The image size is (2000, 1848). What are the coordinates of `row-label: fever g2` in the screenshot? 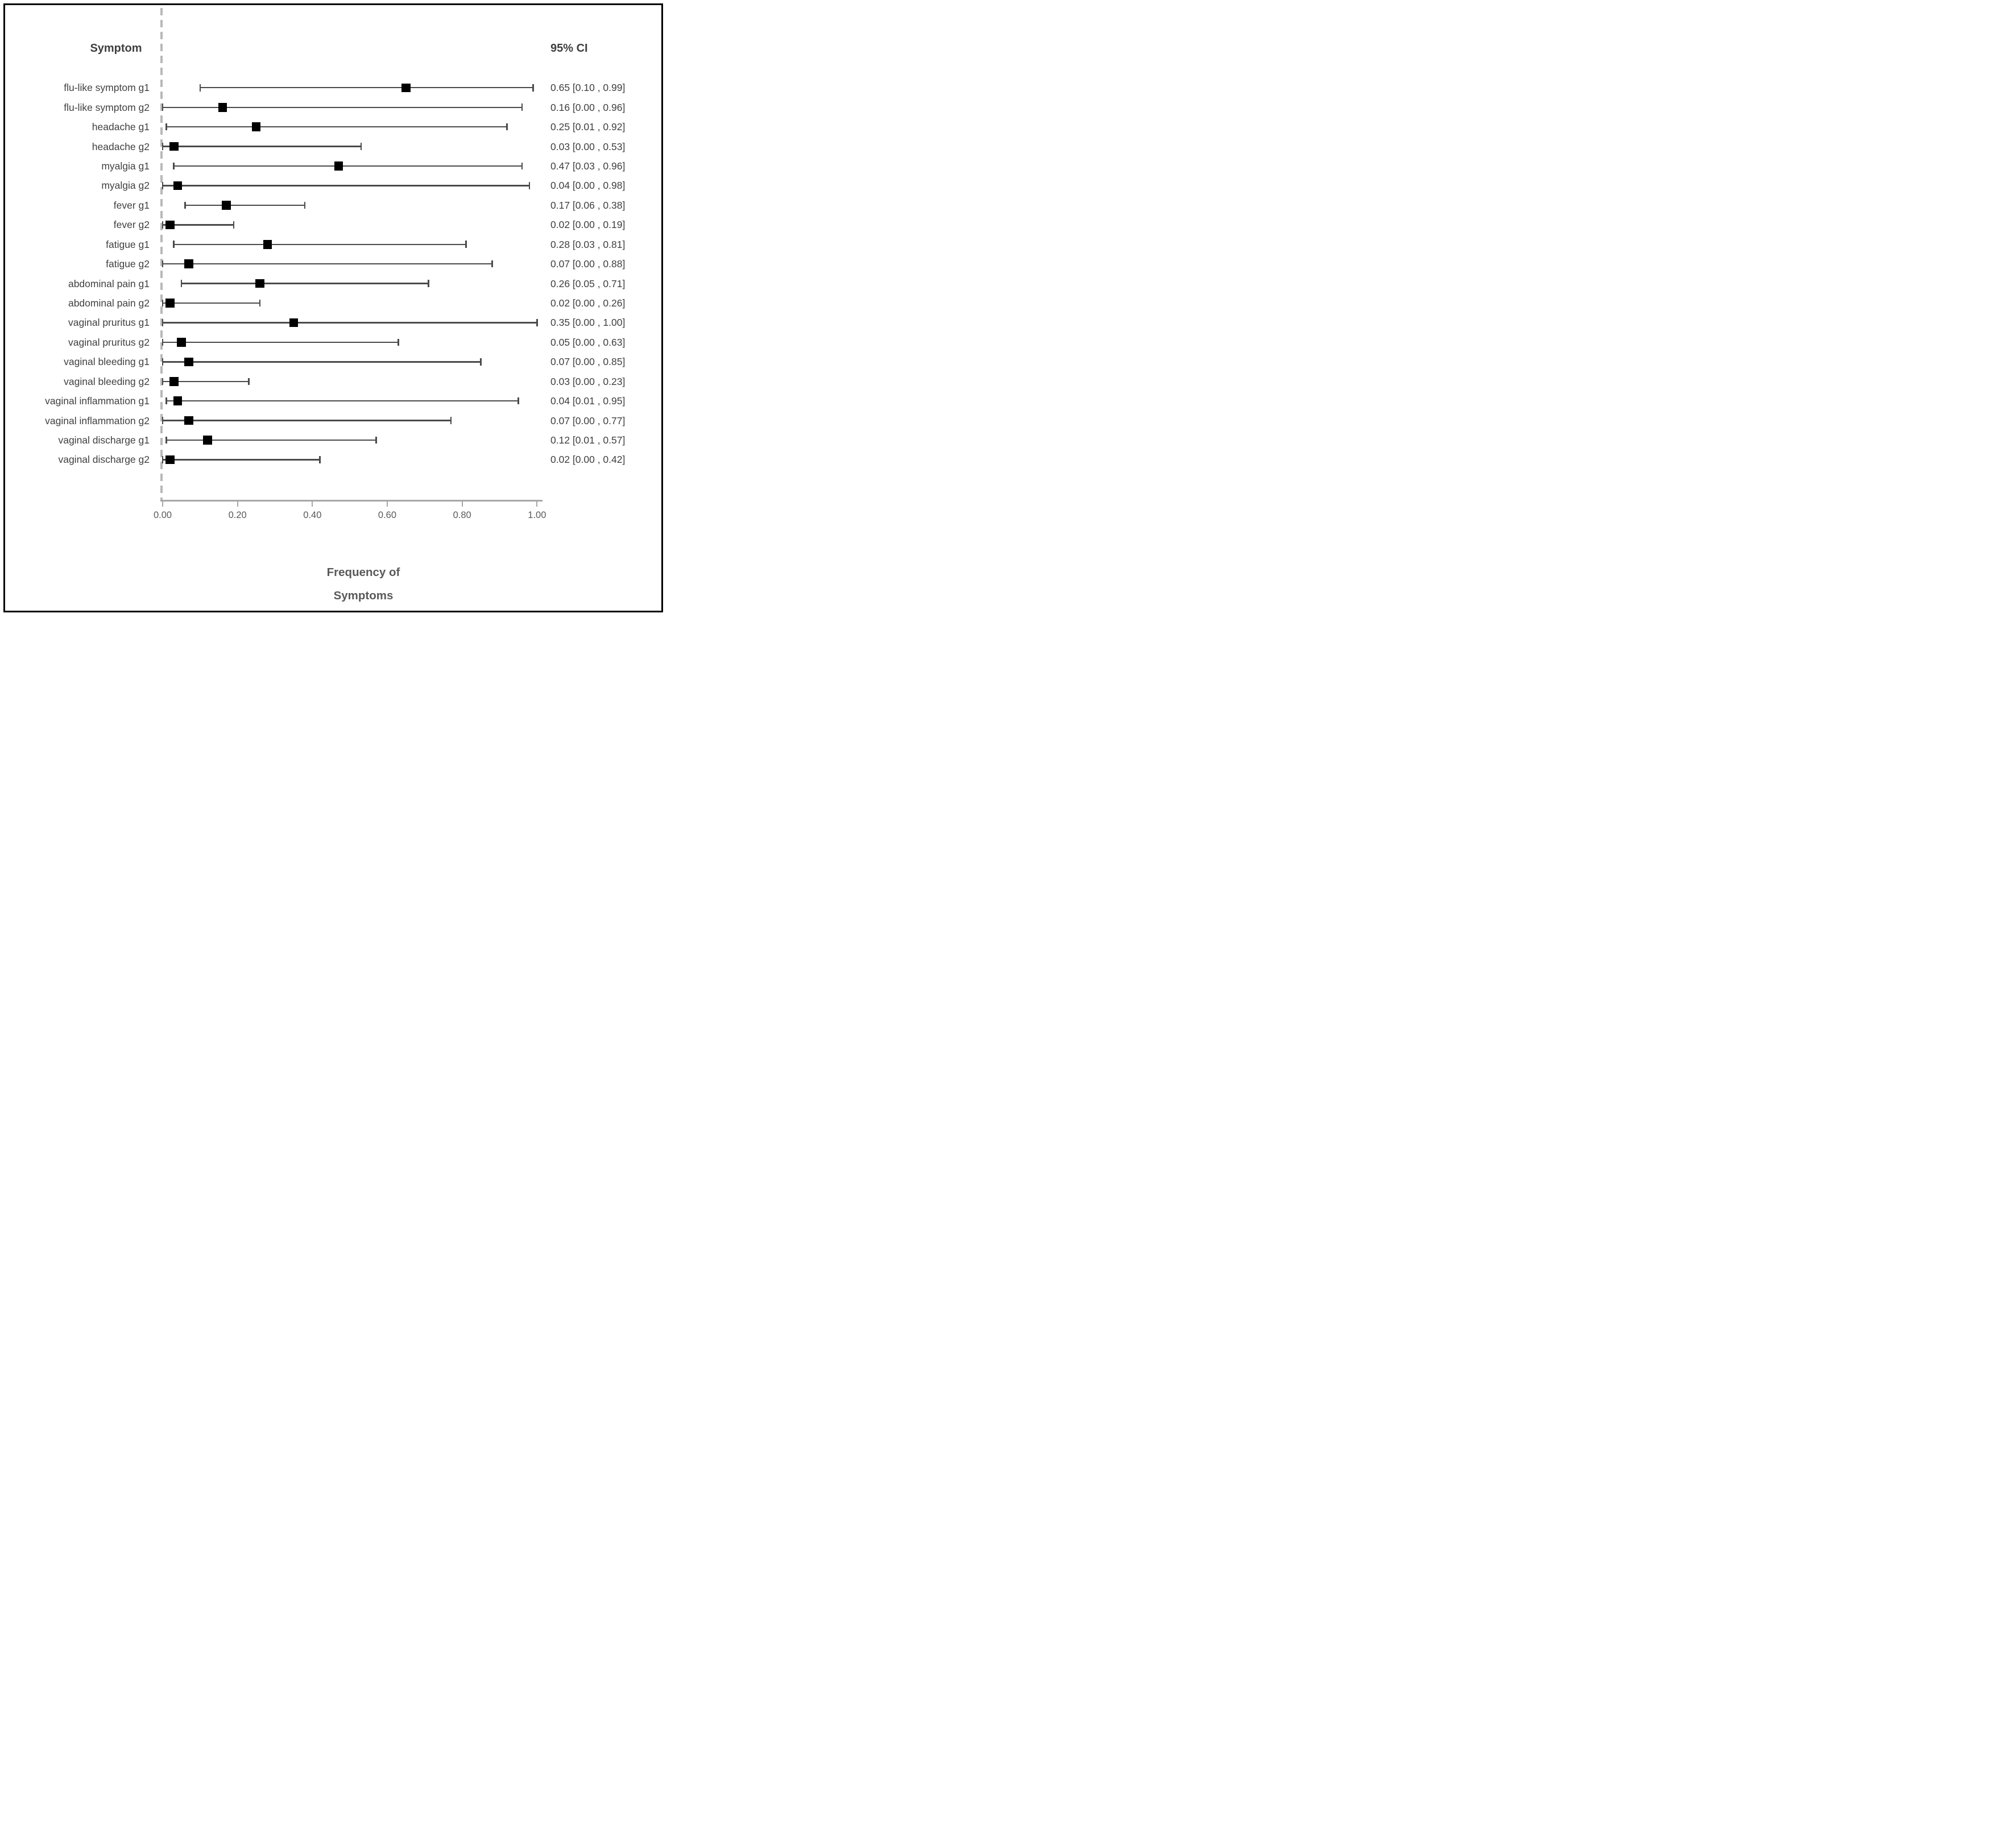 It's located at (131, 225).